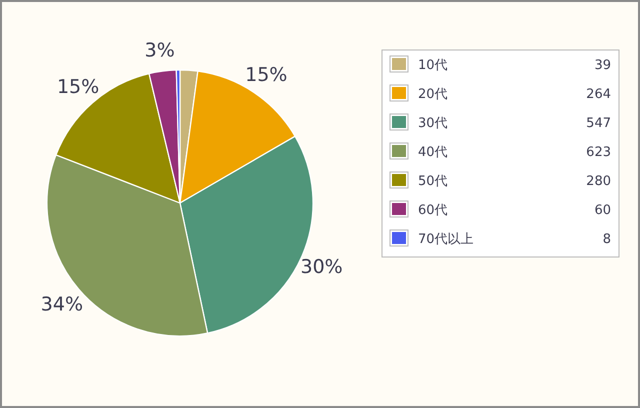 This screenshot has width=640, height=408. I want to click on legend-label: 30代, so click(433, 123).